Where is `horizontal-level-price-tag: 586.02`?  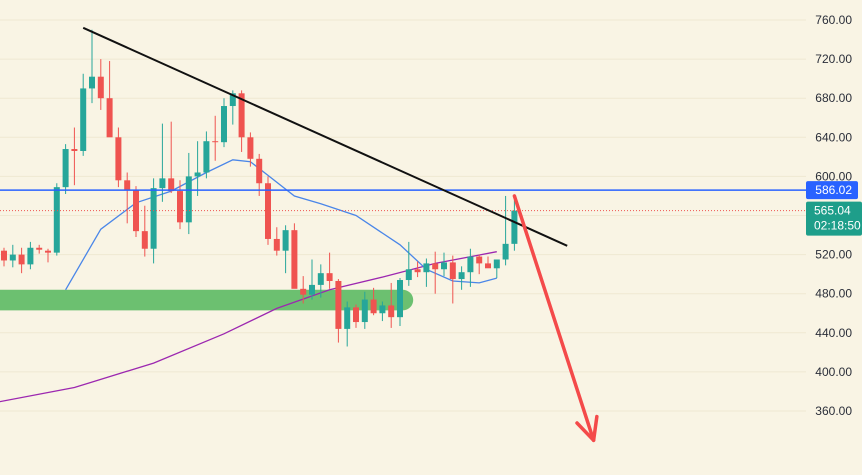 horizontal-level-price-tag: 586.02 is located at coordinates (832, 190).